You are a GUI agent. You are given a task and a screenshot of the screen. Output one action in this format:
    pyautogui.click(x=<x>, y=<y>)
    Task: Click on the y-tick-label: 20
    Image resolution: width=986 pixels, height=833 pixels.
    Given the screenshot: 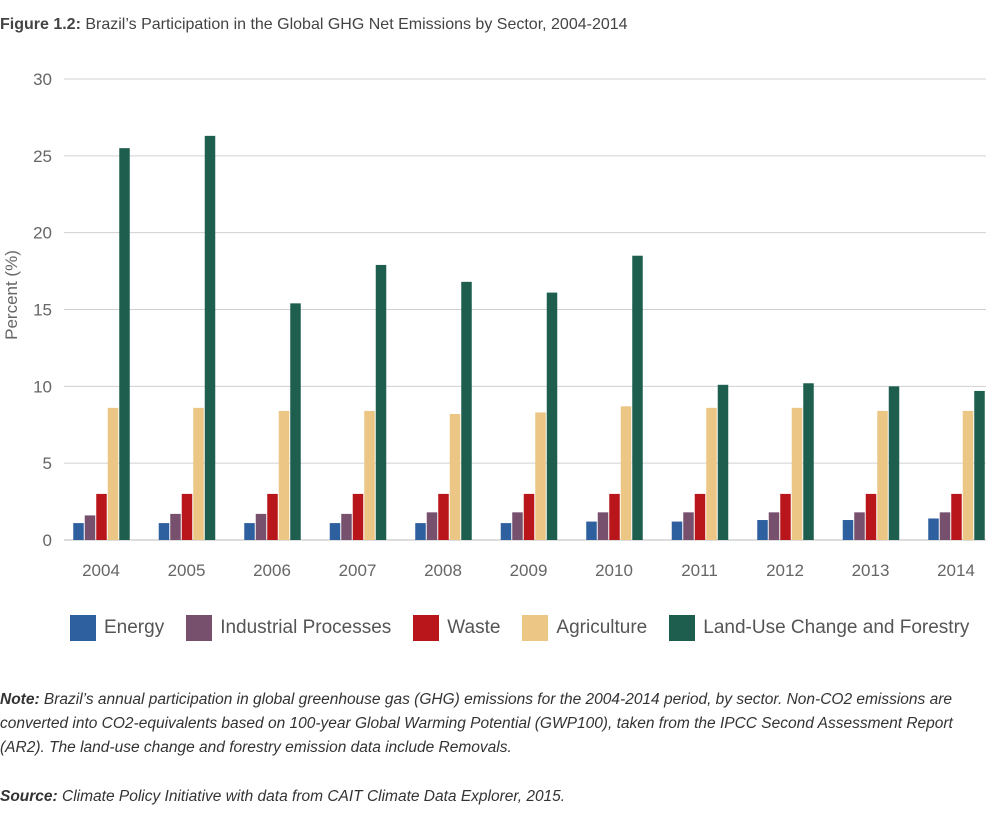 What is the action you would take?
    pyautogui.click(x=42, y=233)
    